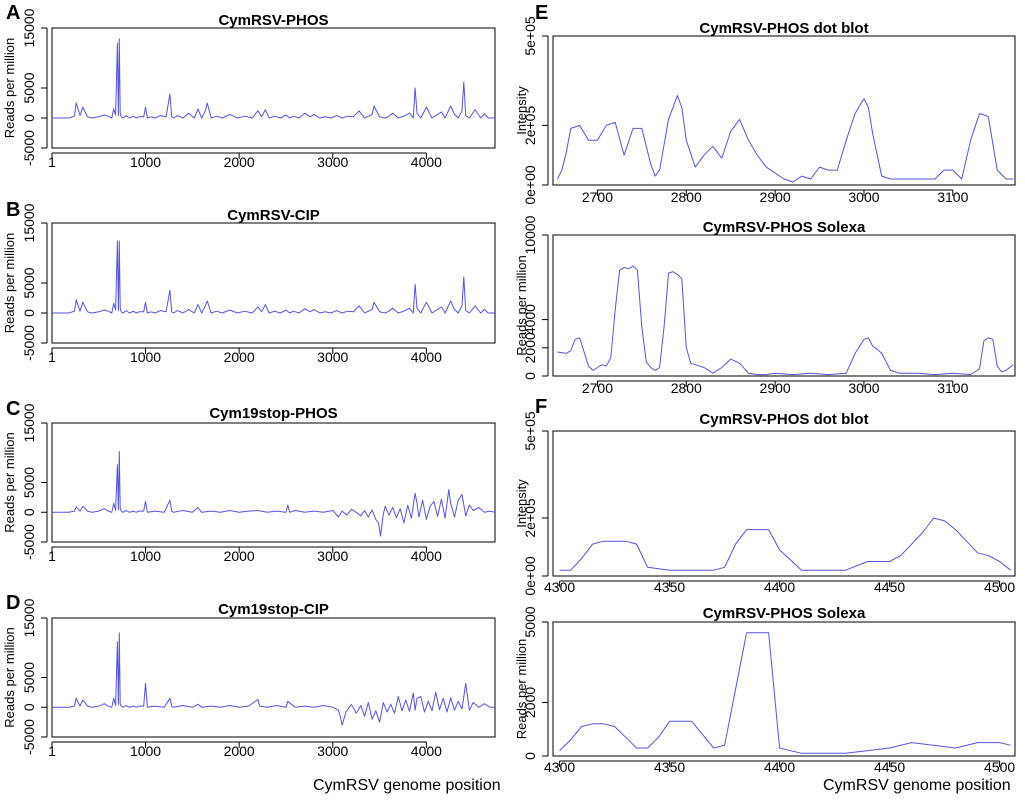  Describe the element at coordinates (542, 13) in the screenshot. I see `panel-letter-e: E` at that location.